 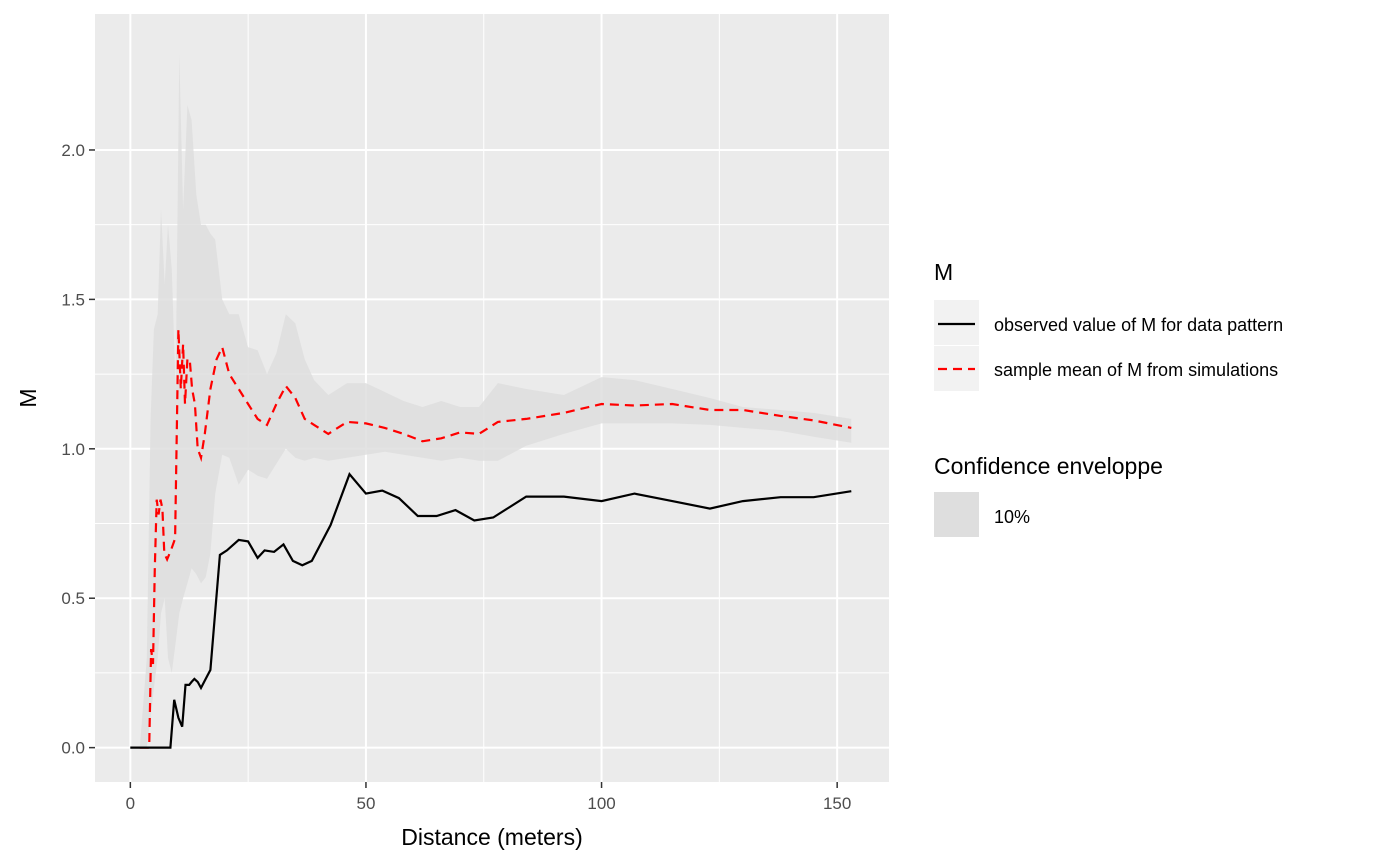 I want to click on x-axis: 0 50 100 150, so click(x=488, y=797).